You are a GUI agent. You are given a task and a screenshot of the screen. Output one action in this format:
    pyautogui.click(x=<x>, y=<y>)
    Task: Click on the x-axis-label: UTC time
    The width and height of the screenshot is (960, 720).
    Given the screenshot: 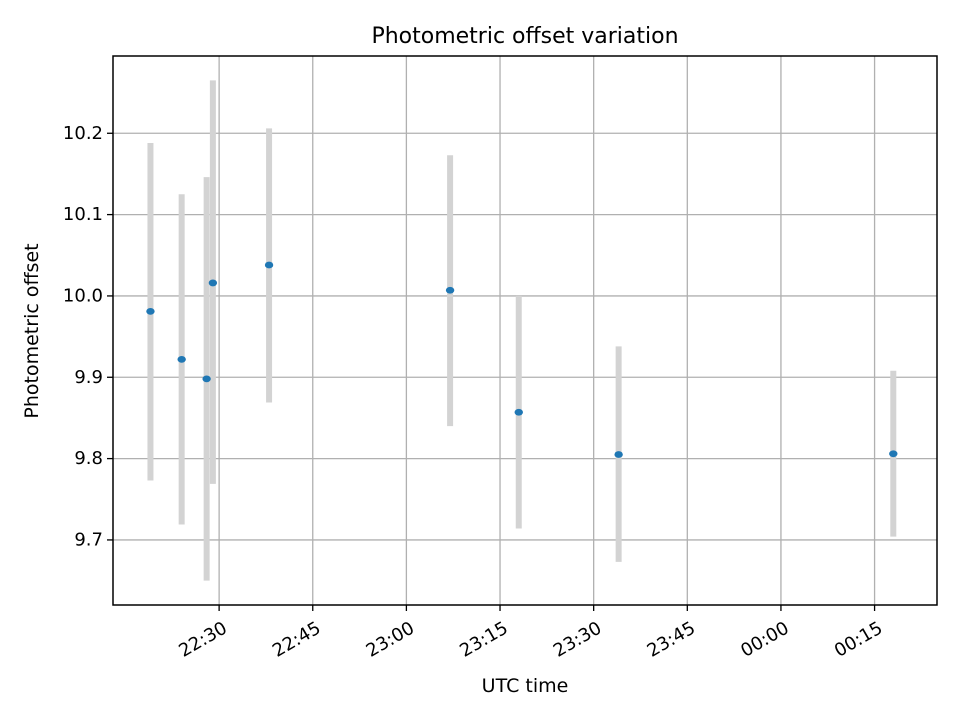 What is the action you would take?
    pyautogui.click(x=525, y=686)
    